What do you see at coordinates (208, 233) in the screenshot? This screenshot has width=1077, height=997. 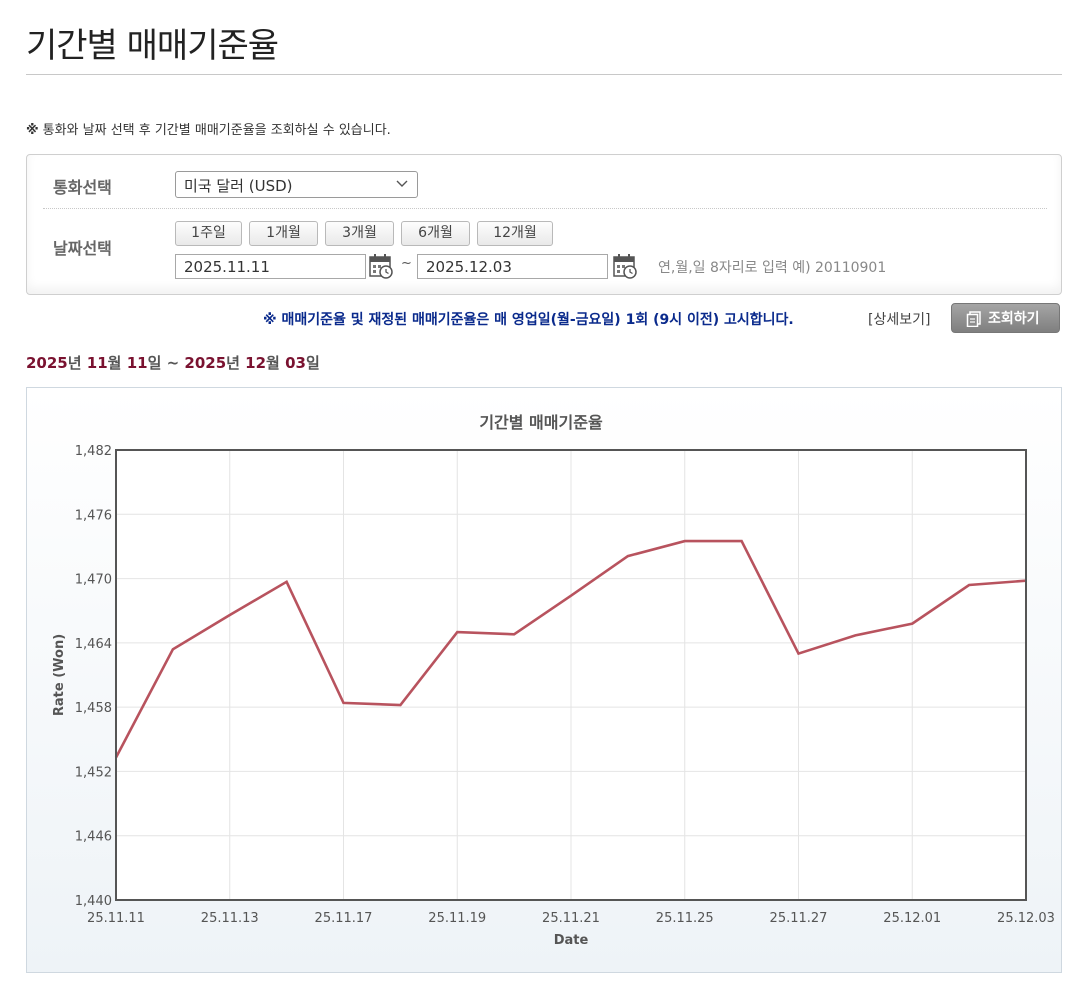 I see `period-button-1week: 1주일` at bounding box center [208, 233].